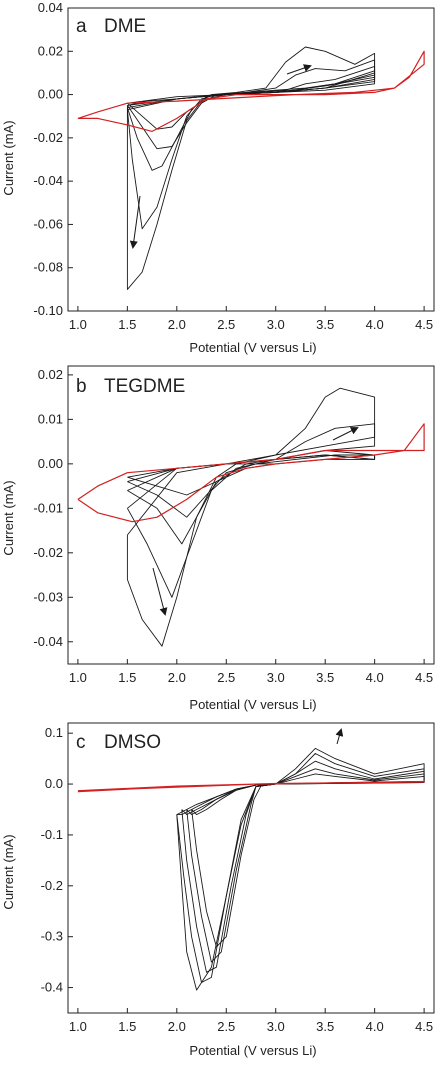 This screenshot has width=437, height=1066. What do you see at coordinates (50, 94) in the screenshot?
I see `panel-a-ytick-label: 0.00` at bounding box center [50, 94].